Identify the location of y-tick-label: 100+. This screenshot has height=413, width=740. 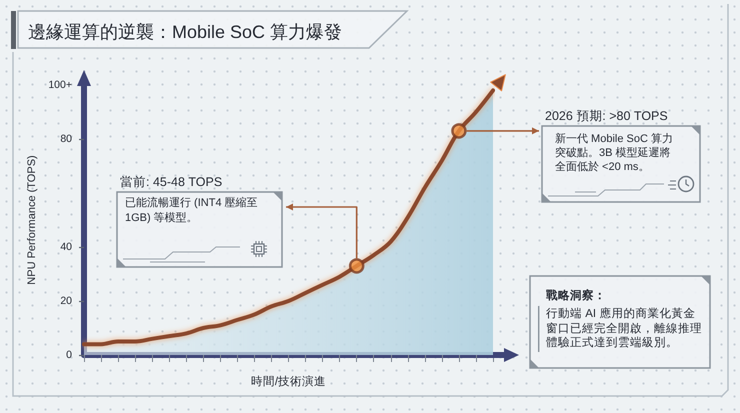
(60, 85).